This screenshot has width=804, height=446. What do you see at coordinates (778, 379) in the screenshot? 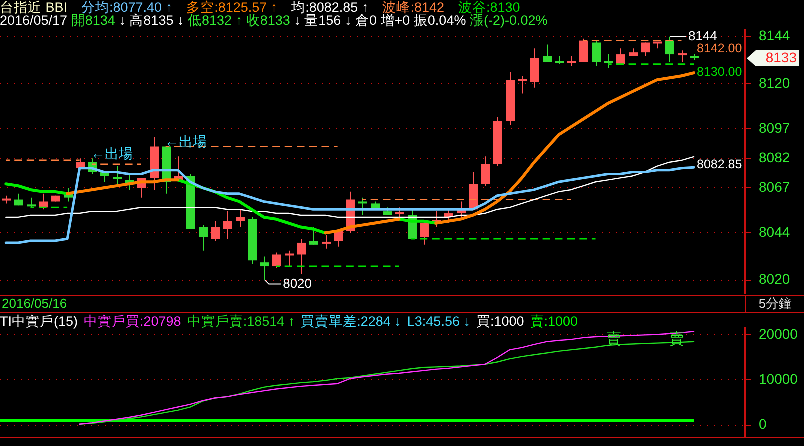
I see `y-tick-label: 10000` at bounding box center [778, 379].